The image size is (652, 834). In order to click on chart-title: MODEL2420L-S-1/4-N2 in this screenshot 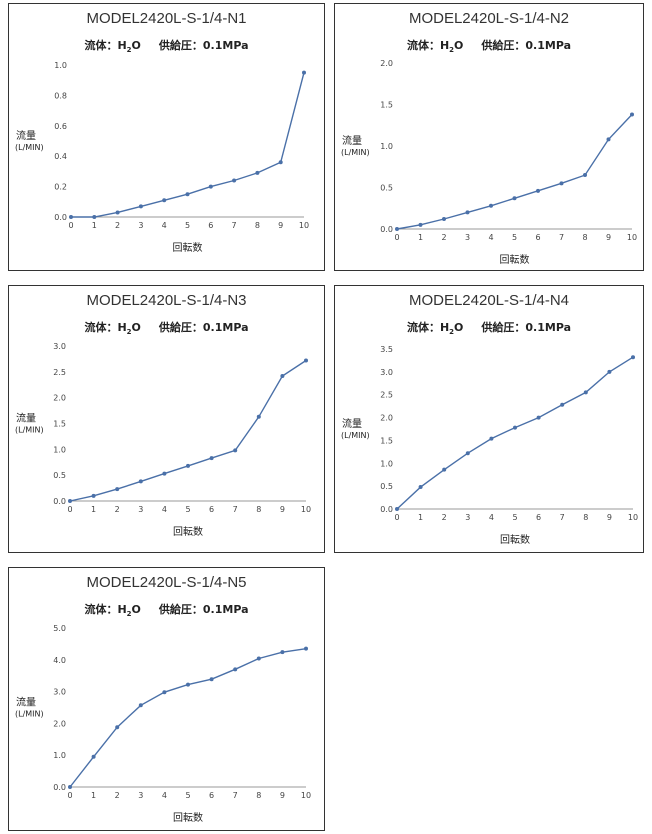, I will do `click(489, 18)`.